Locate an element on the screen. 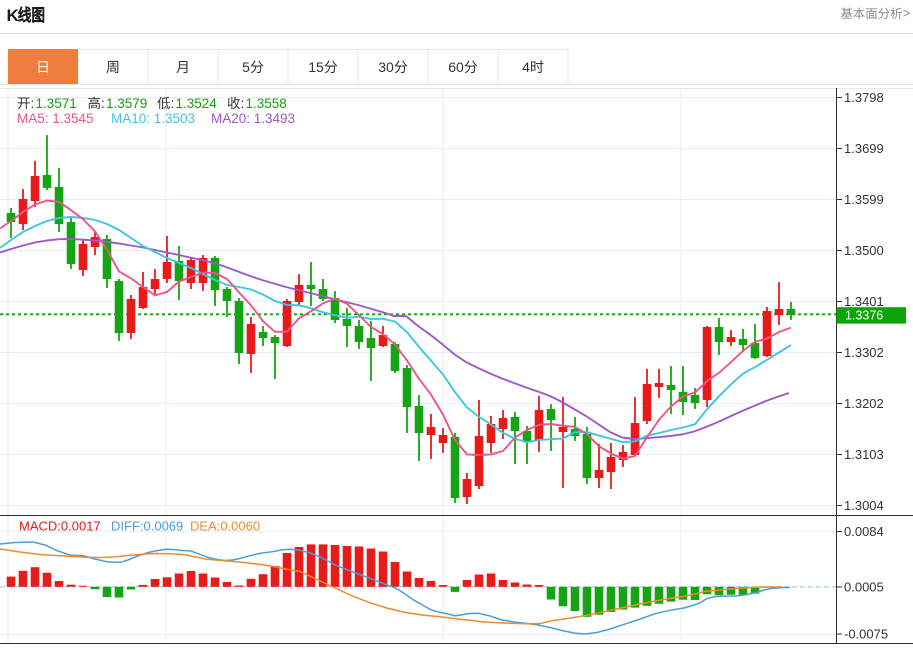 The width and height of the screenshot is (913, 651). svg-text: 0.0084 is located at coordinates (864, 531).